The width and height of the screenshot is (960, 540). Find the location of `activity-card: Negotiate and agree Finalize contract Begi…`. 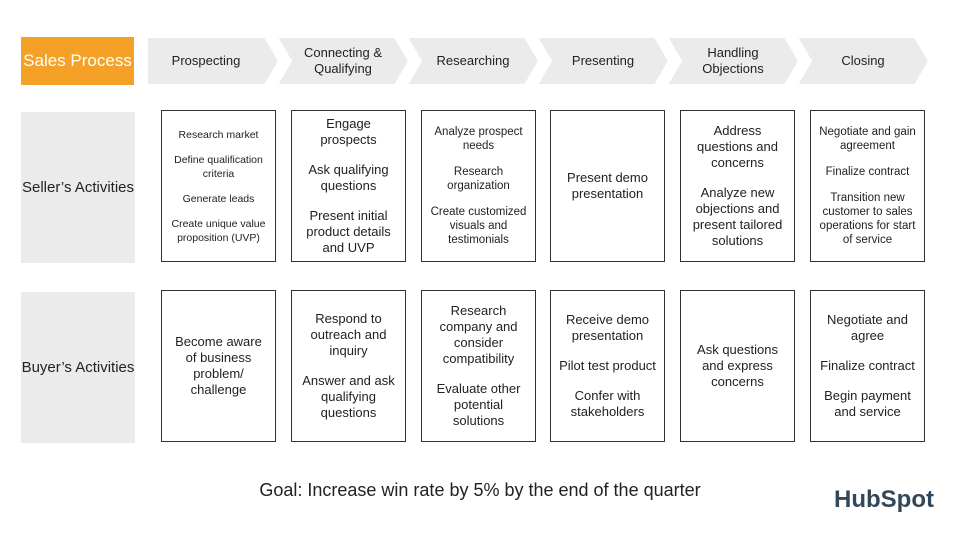

activity-card: Negotiate and agree Finalize contract Begi… is located at coordinates (867, 366).